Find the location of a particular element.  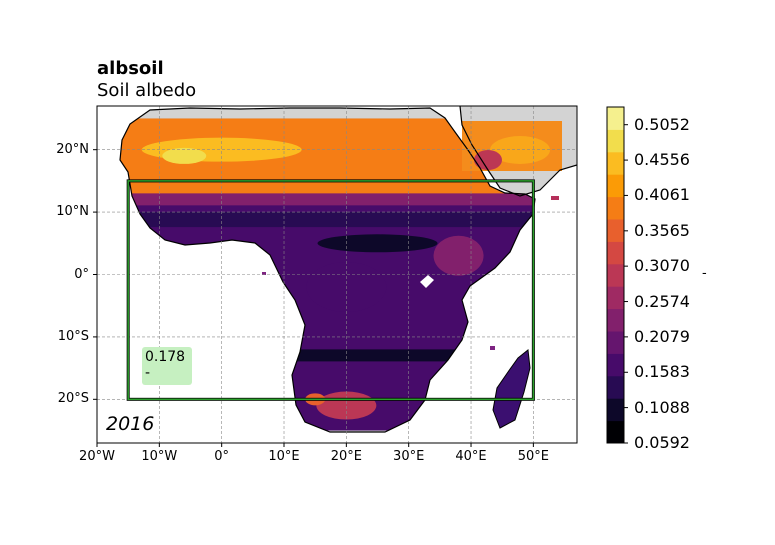

albedo-sahara-peak is located at coordinates (184, 155).